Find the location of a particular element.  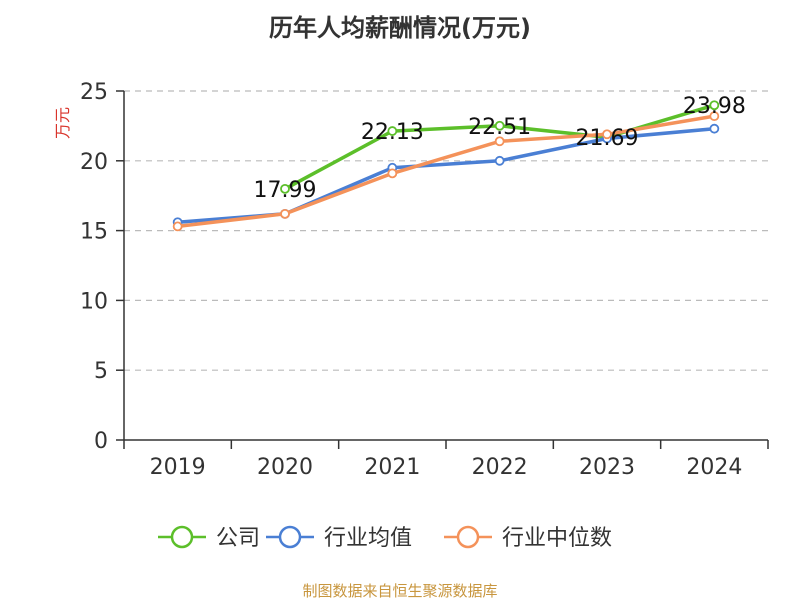

series-2-point-2022 is located at coordinates (499, 141).